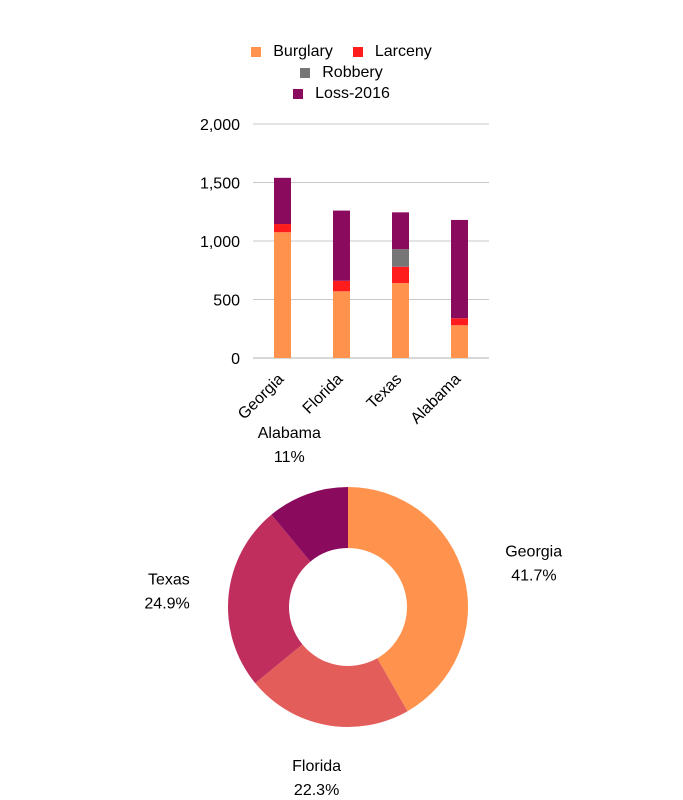  Describe the element at coordinates (533, 552) in the screenshot. I see `slice-label: Georgia` at that location.